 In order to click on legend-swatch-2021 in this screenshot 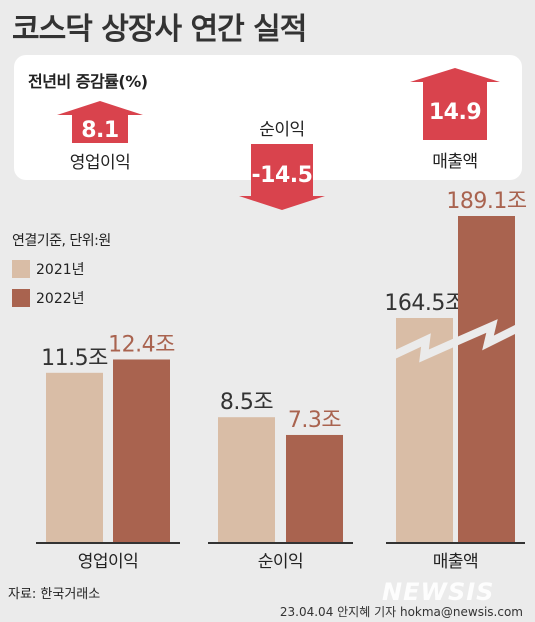, I will do `click(21, 269)`.